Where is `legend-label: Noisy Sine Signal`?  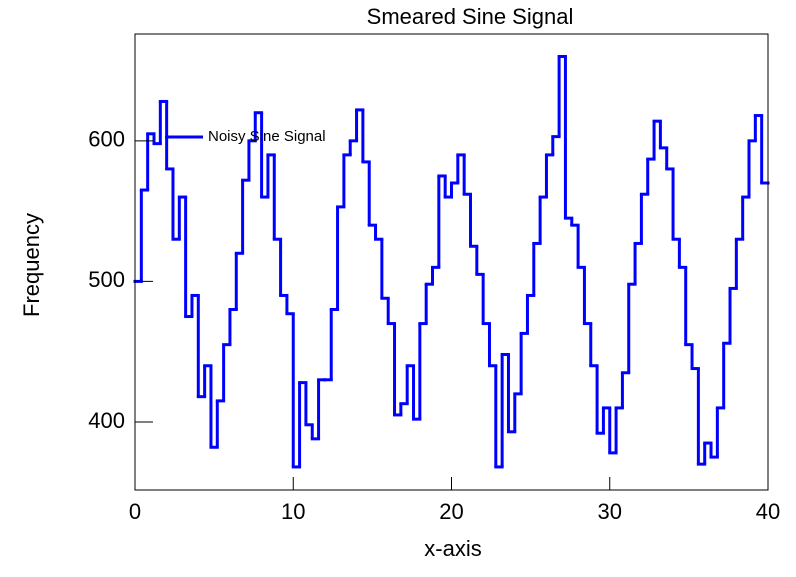 legend-label: Noisy Sine Signal is located at coordinates (267, 136).